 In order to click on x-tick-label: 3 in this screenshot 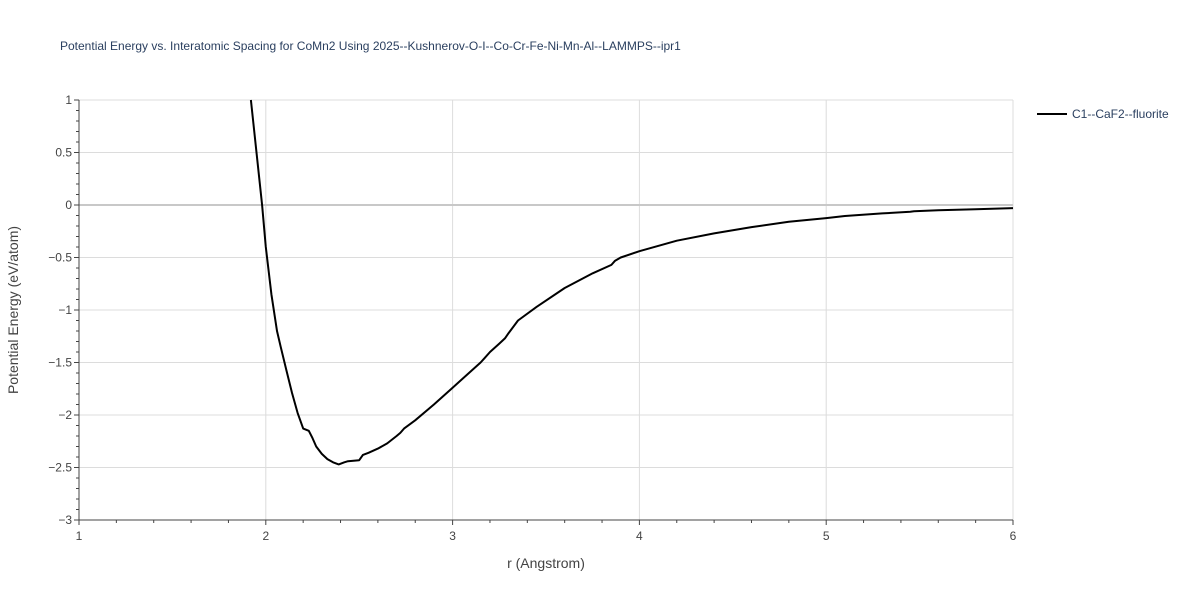, I will do `click(452, 536)`.